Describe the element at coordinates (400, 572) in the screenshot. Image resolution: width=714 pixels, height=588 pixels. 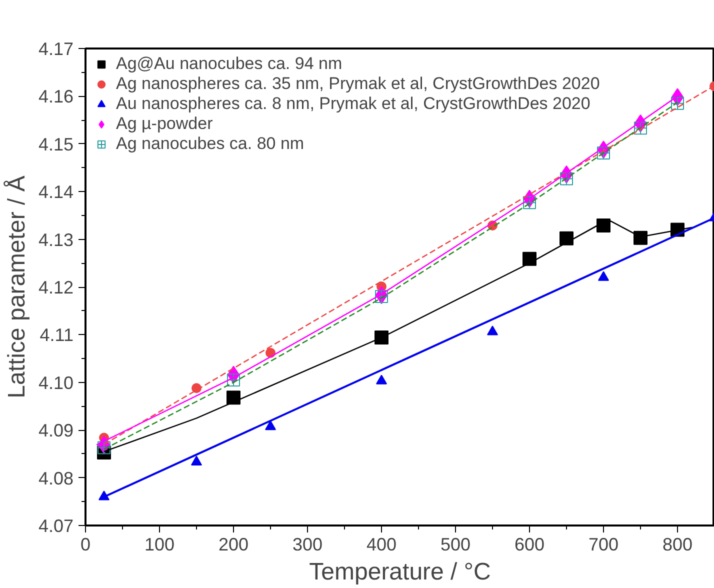
I see `x-axis-title: Temperature / °C` at that location.